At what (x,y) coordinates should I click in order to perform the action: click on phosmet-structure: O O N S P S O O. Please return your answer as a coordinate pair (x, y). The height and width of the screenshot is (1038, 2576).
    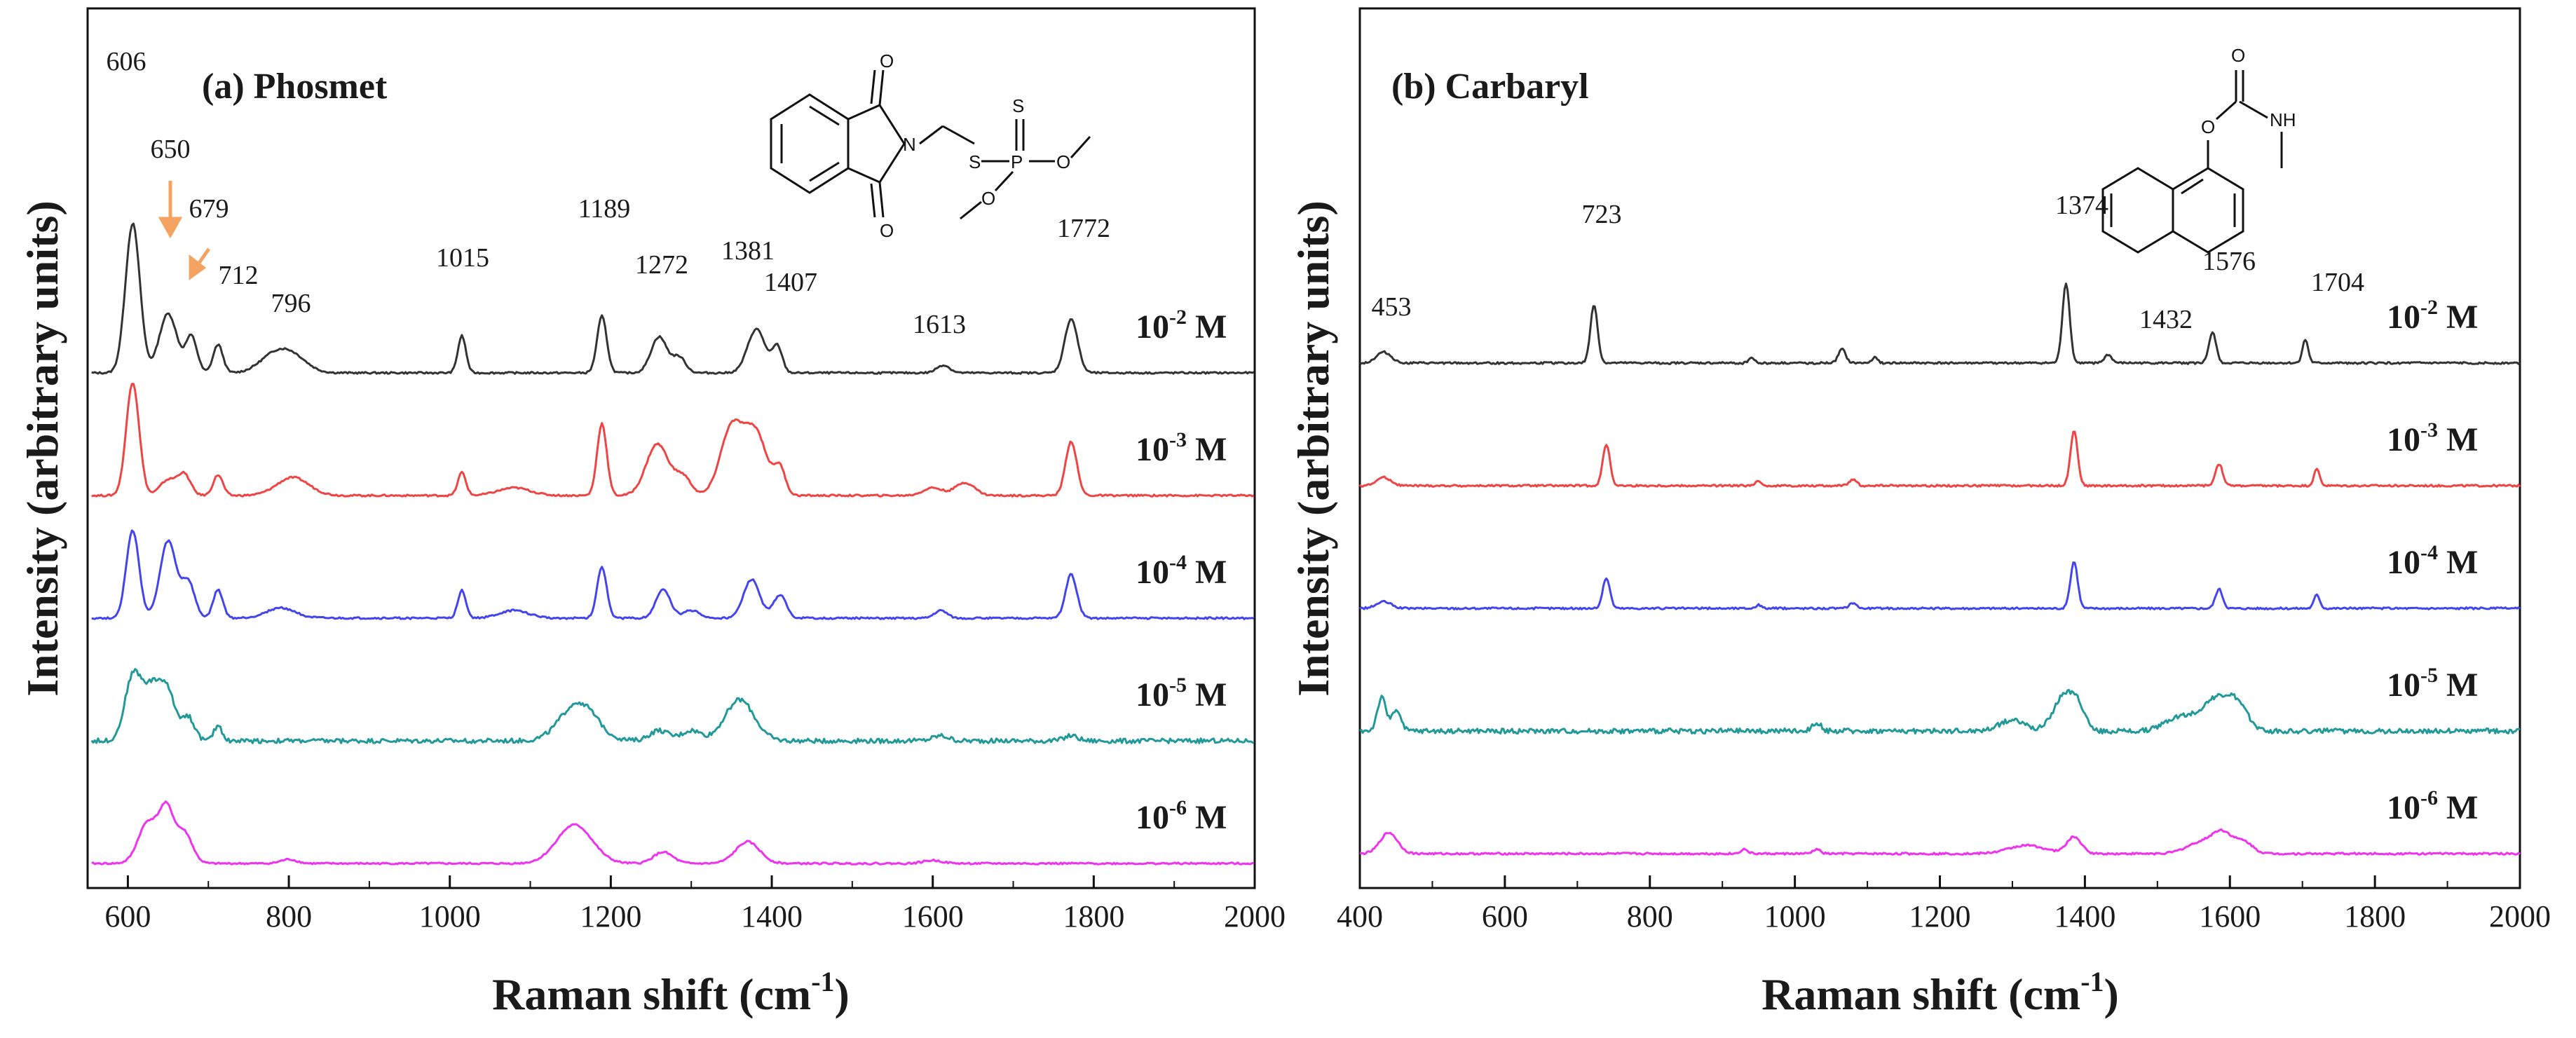
    Looking at the image, I should click on (930, 145).